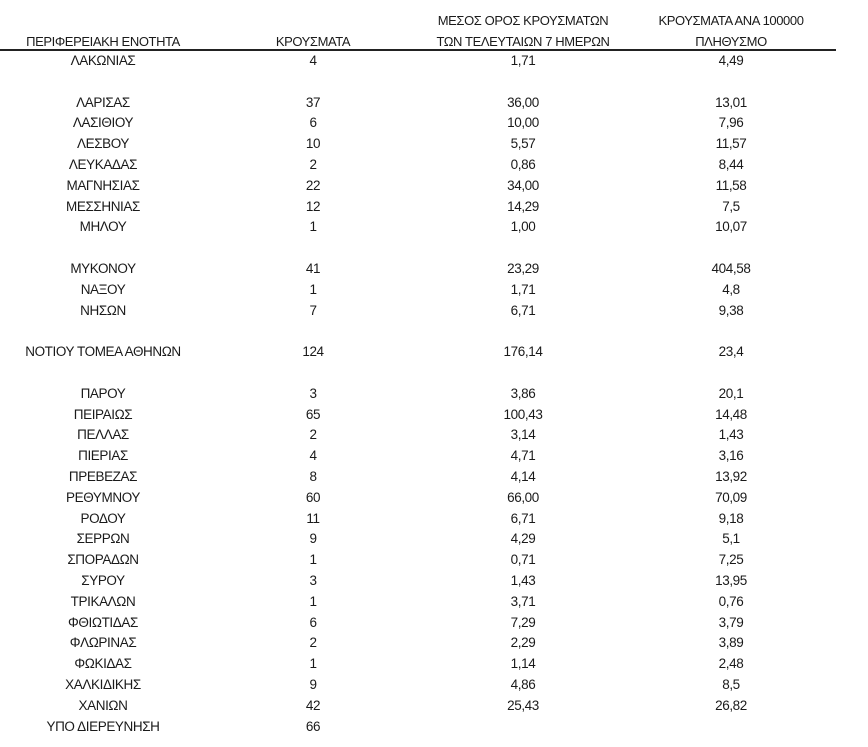 This screenshot has width=868, height=747. I want to click on cell-region: ΥΠΟ ΔΙΕΡΕΥΝΗΣΗ, so click(103, 726).